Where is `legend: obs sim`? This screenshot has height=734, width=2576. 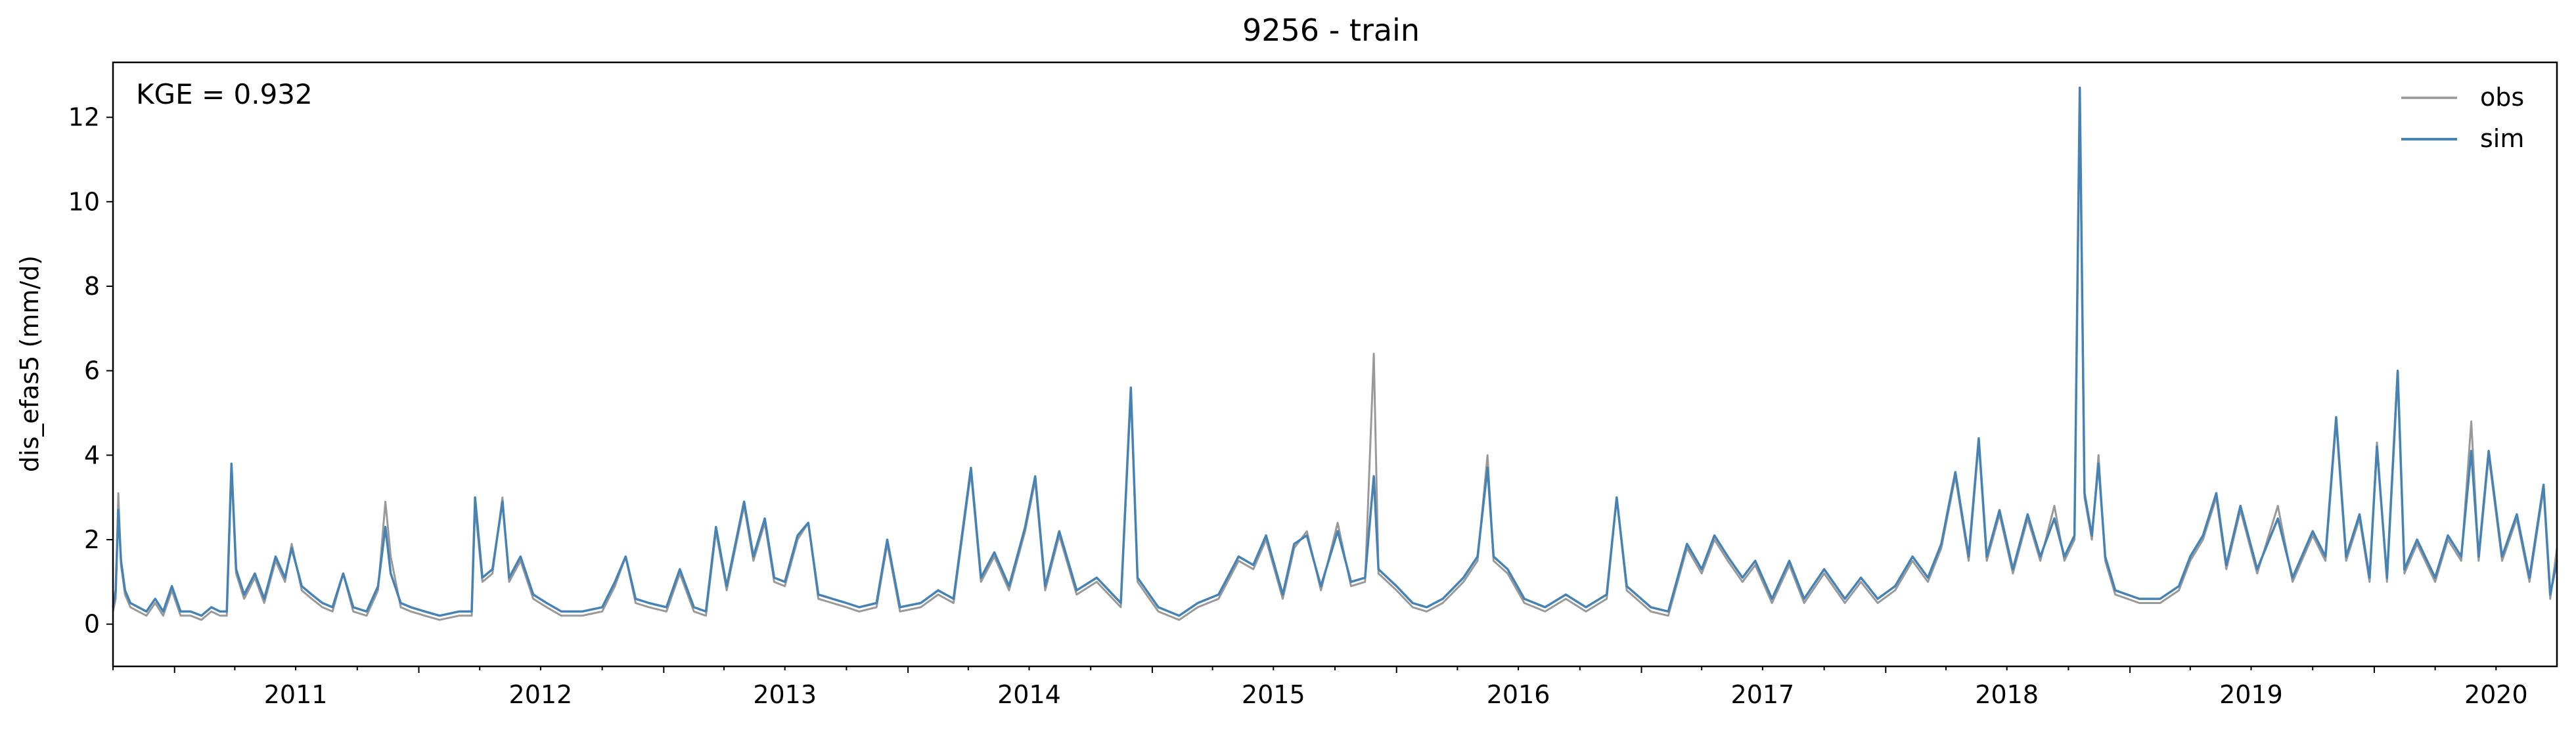 legend: obs sim is located at coordinates (2462, 118).